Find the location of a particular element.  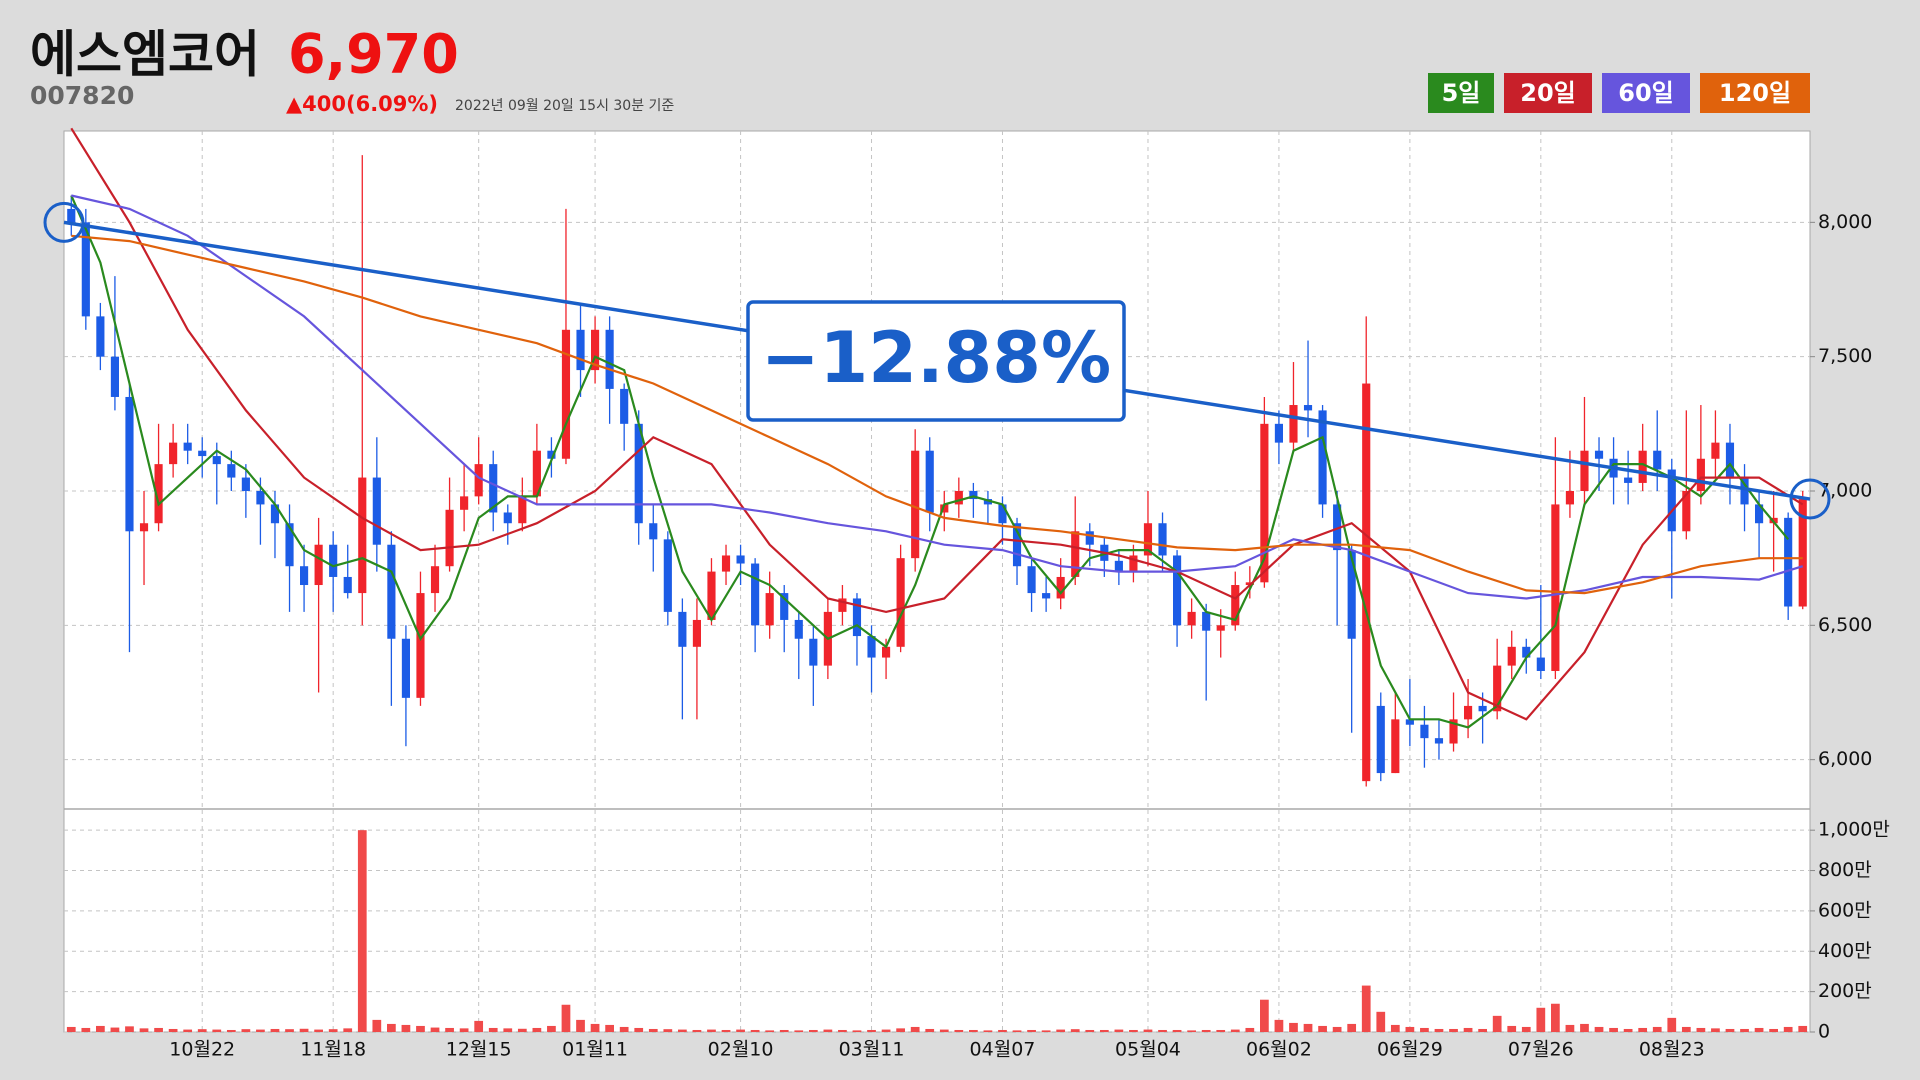

stock-name: 에스엠코어 is located at coordinates (145, 55).